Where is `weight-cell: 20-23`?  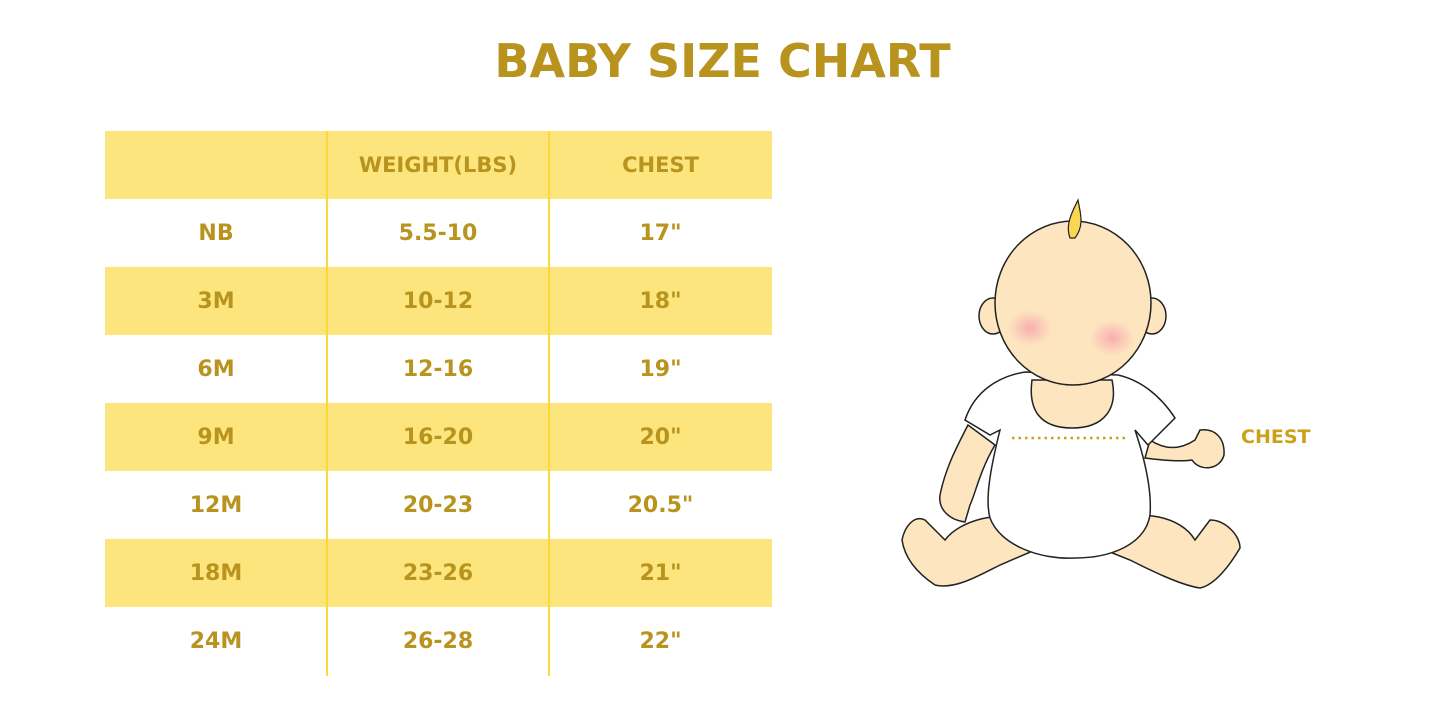 weight-cell: 20-23 is located at coordinates (438, 505).